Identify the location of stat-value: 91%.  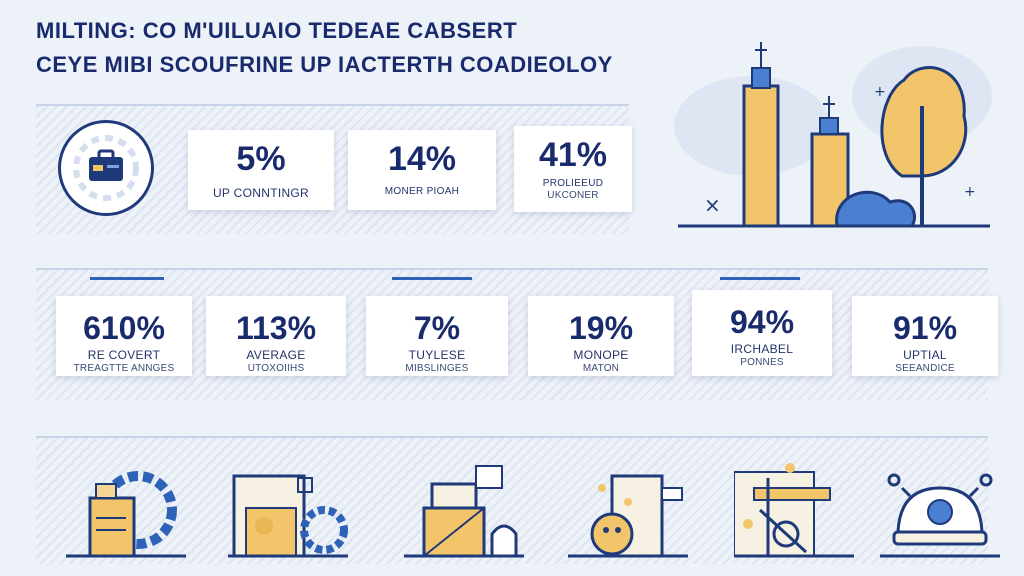
(925, 328).